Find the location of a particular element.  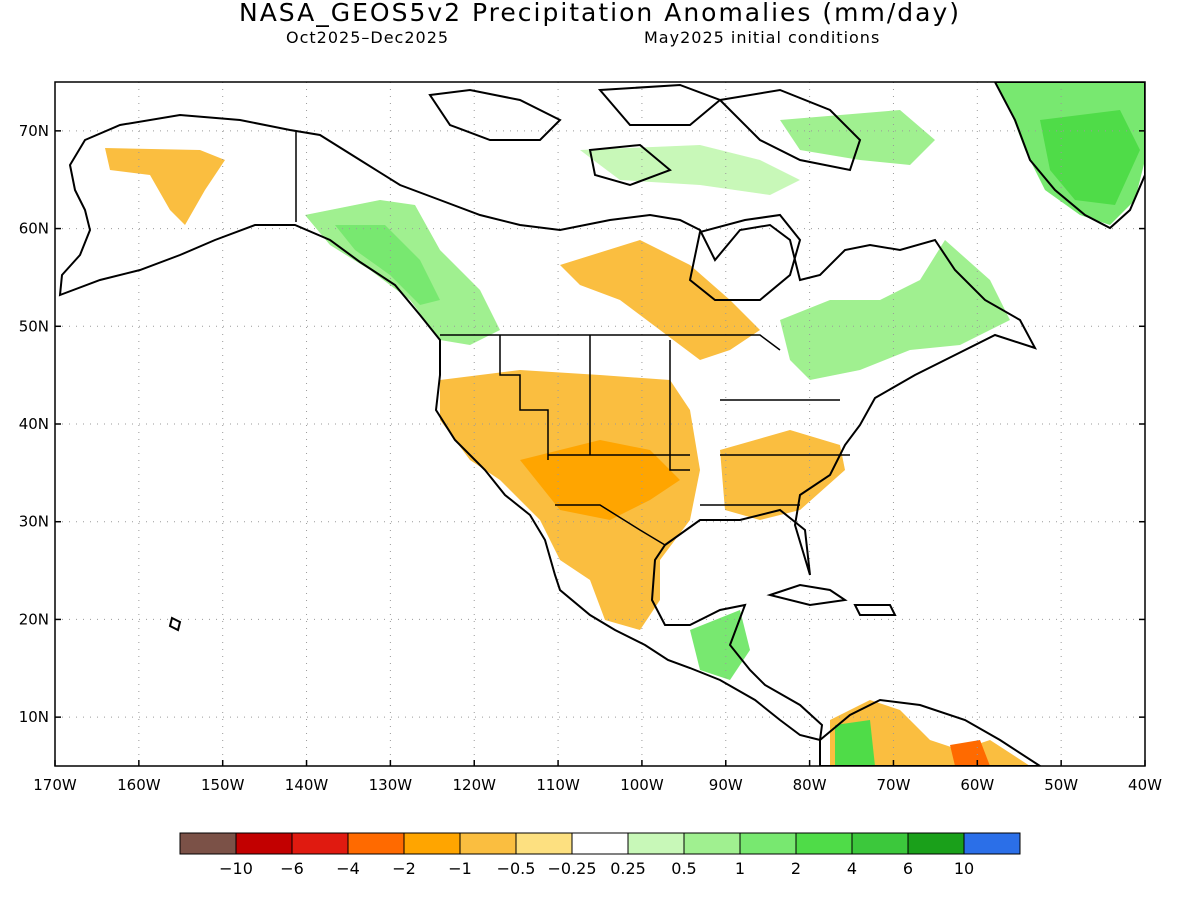

colorbar-label: 0.25 is located at coordinates (628, 868).